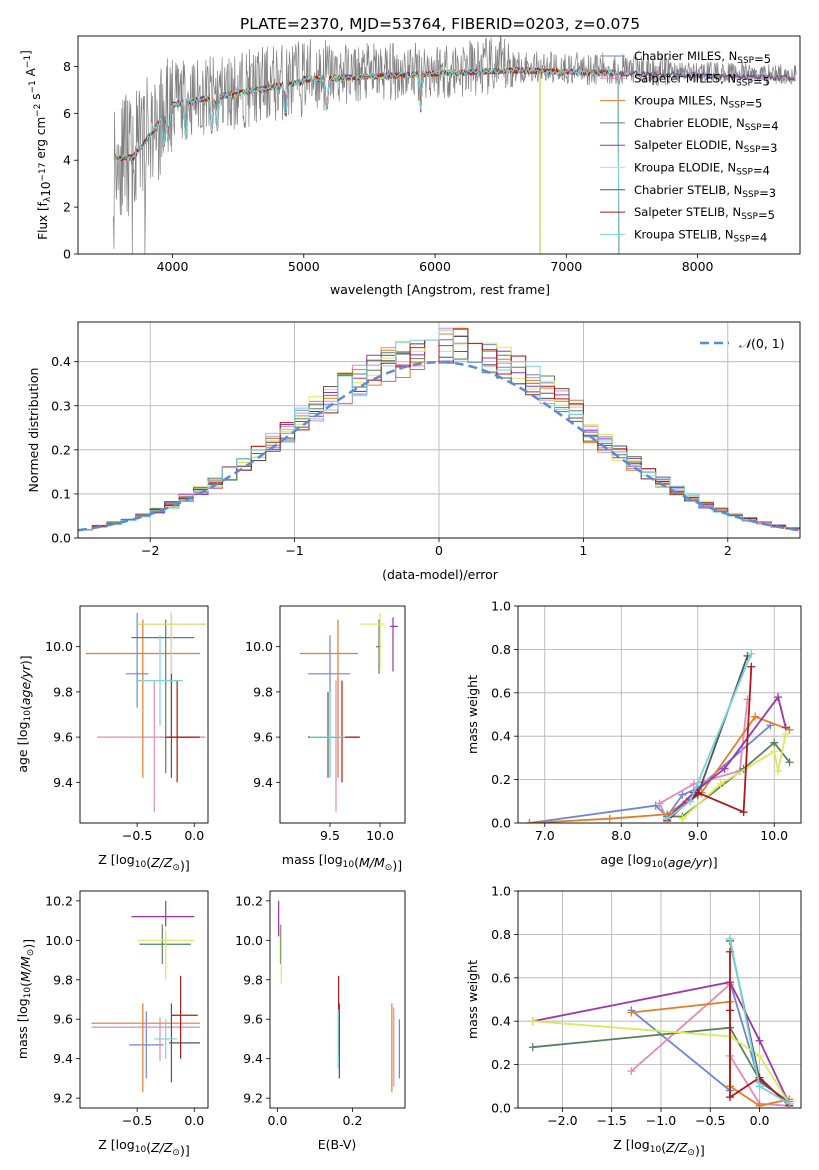 The width and height of the screenshot is (819, 1170). What do you see at coordinates (769, 148) in the screenshot?
I see `label-part: =3` at bounding box center [769, 148].